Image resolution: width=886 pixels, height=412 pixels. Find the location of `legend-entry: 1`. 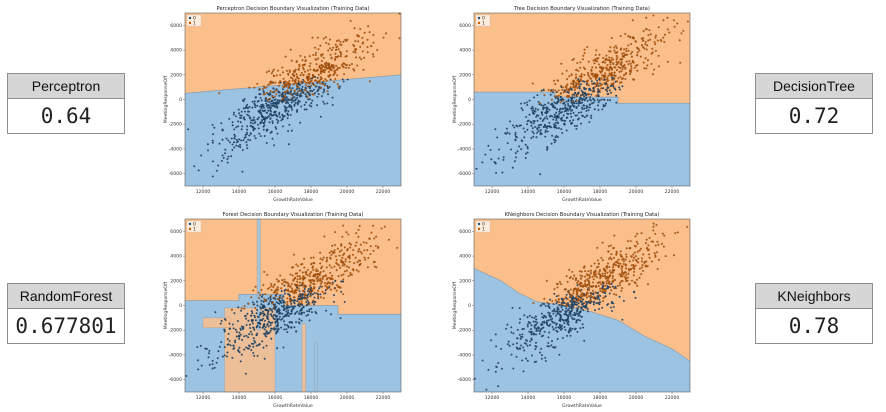

legend-entry: 1 is located at coordinates (194, 24).